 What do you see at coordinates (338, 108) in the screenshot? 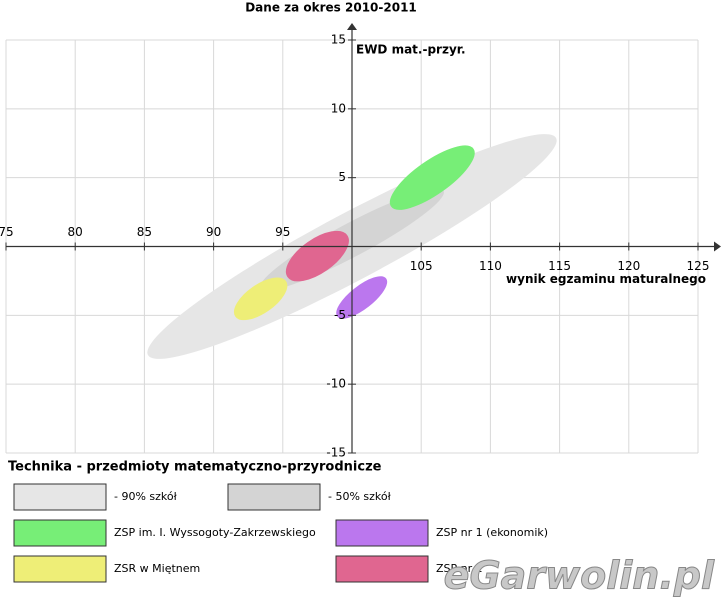
I see `y-tick-label: 10` at bounding box center [338, 108].